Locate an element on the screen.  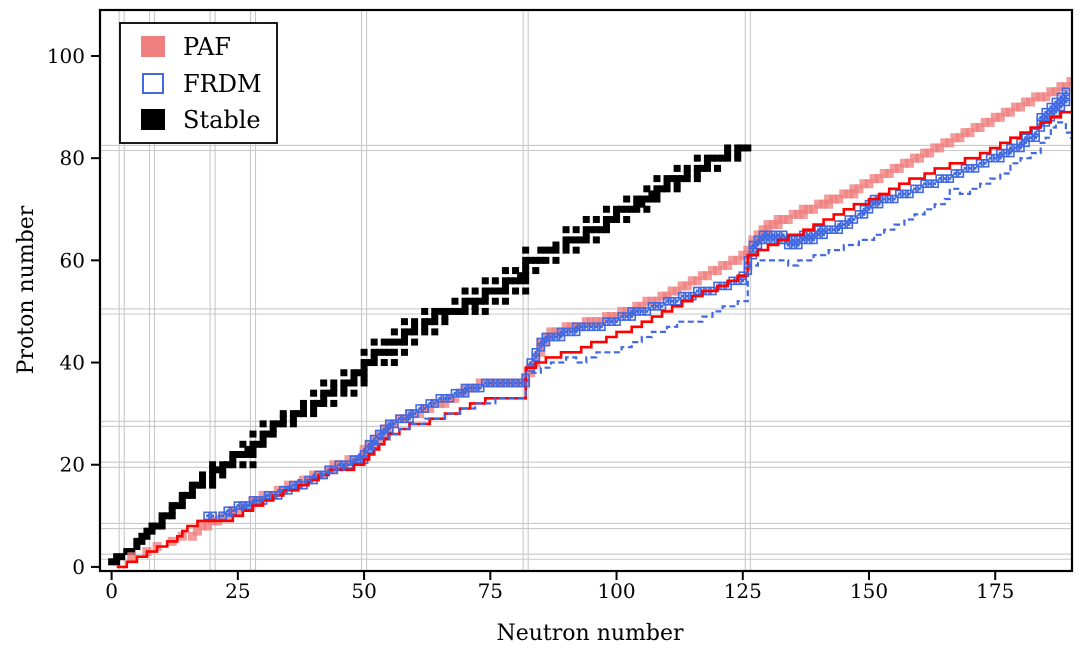
y-tick-label: 20 is located at coordinates (72, 465).